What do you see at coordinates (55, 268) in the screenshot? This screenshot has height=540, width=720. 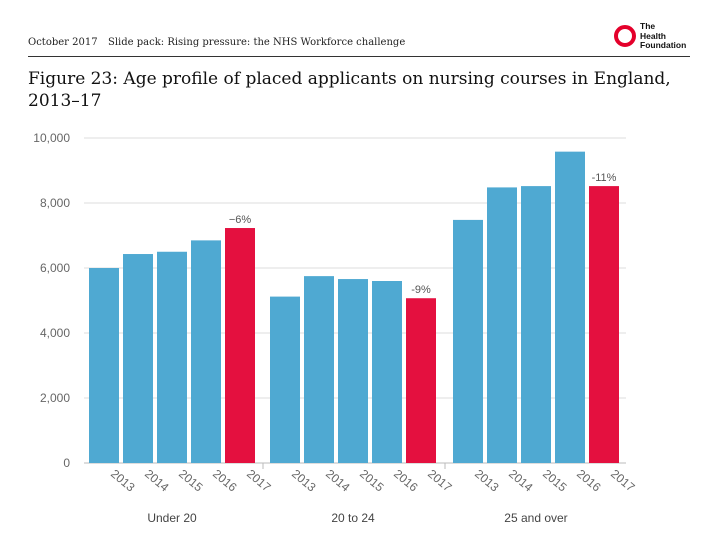 I see `y-tick-label: 6,000` at bounding box center [55, 268].